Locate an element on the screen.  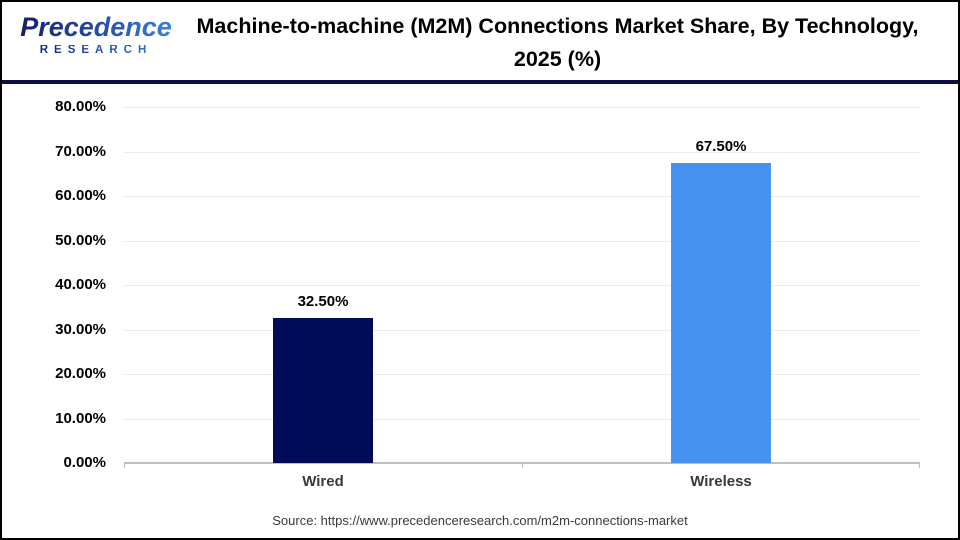
category-label-wireless: Wireless is located at coordinates (721, 481).